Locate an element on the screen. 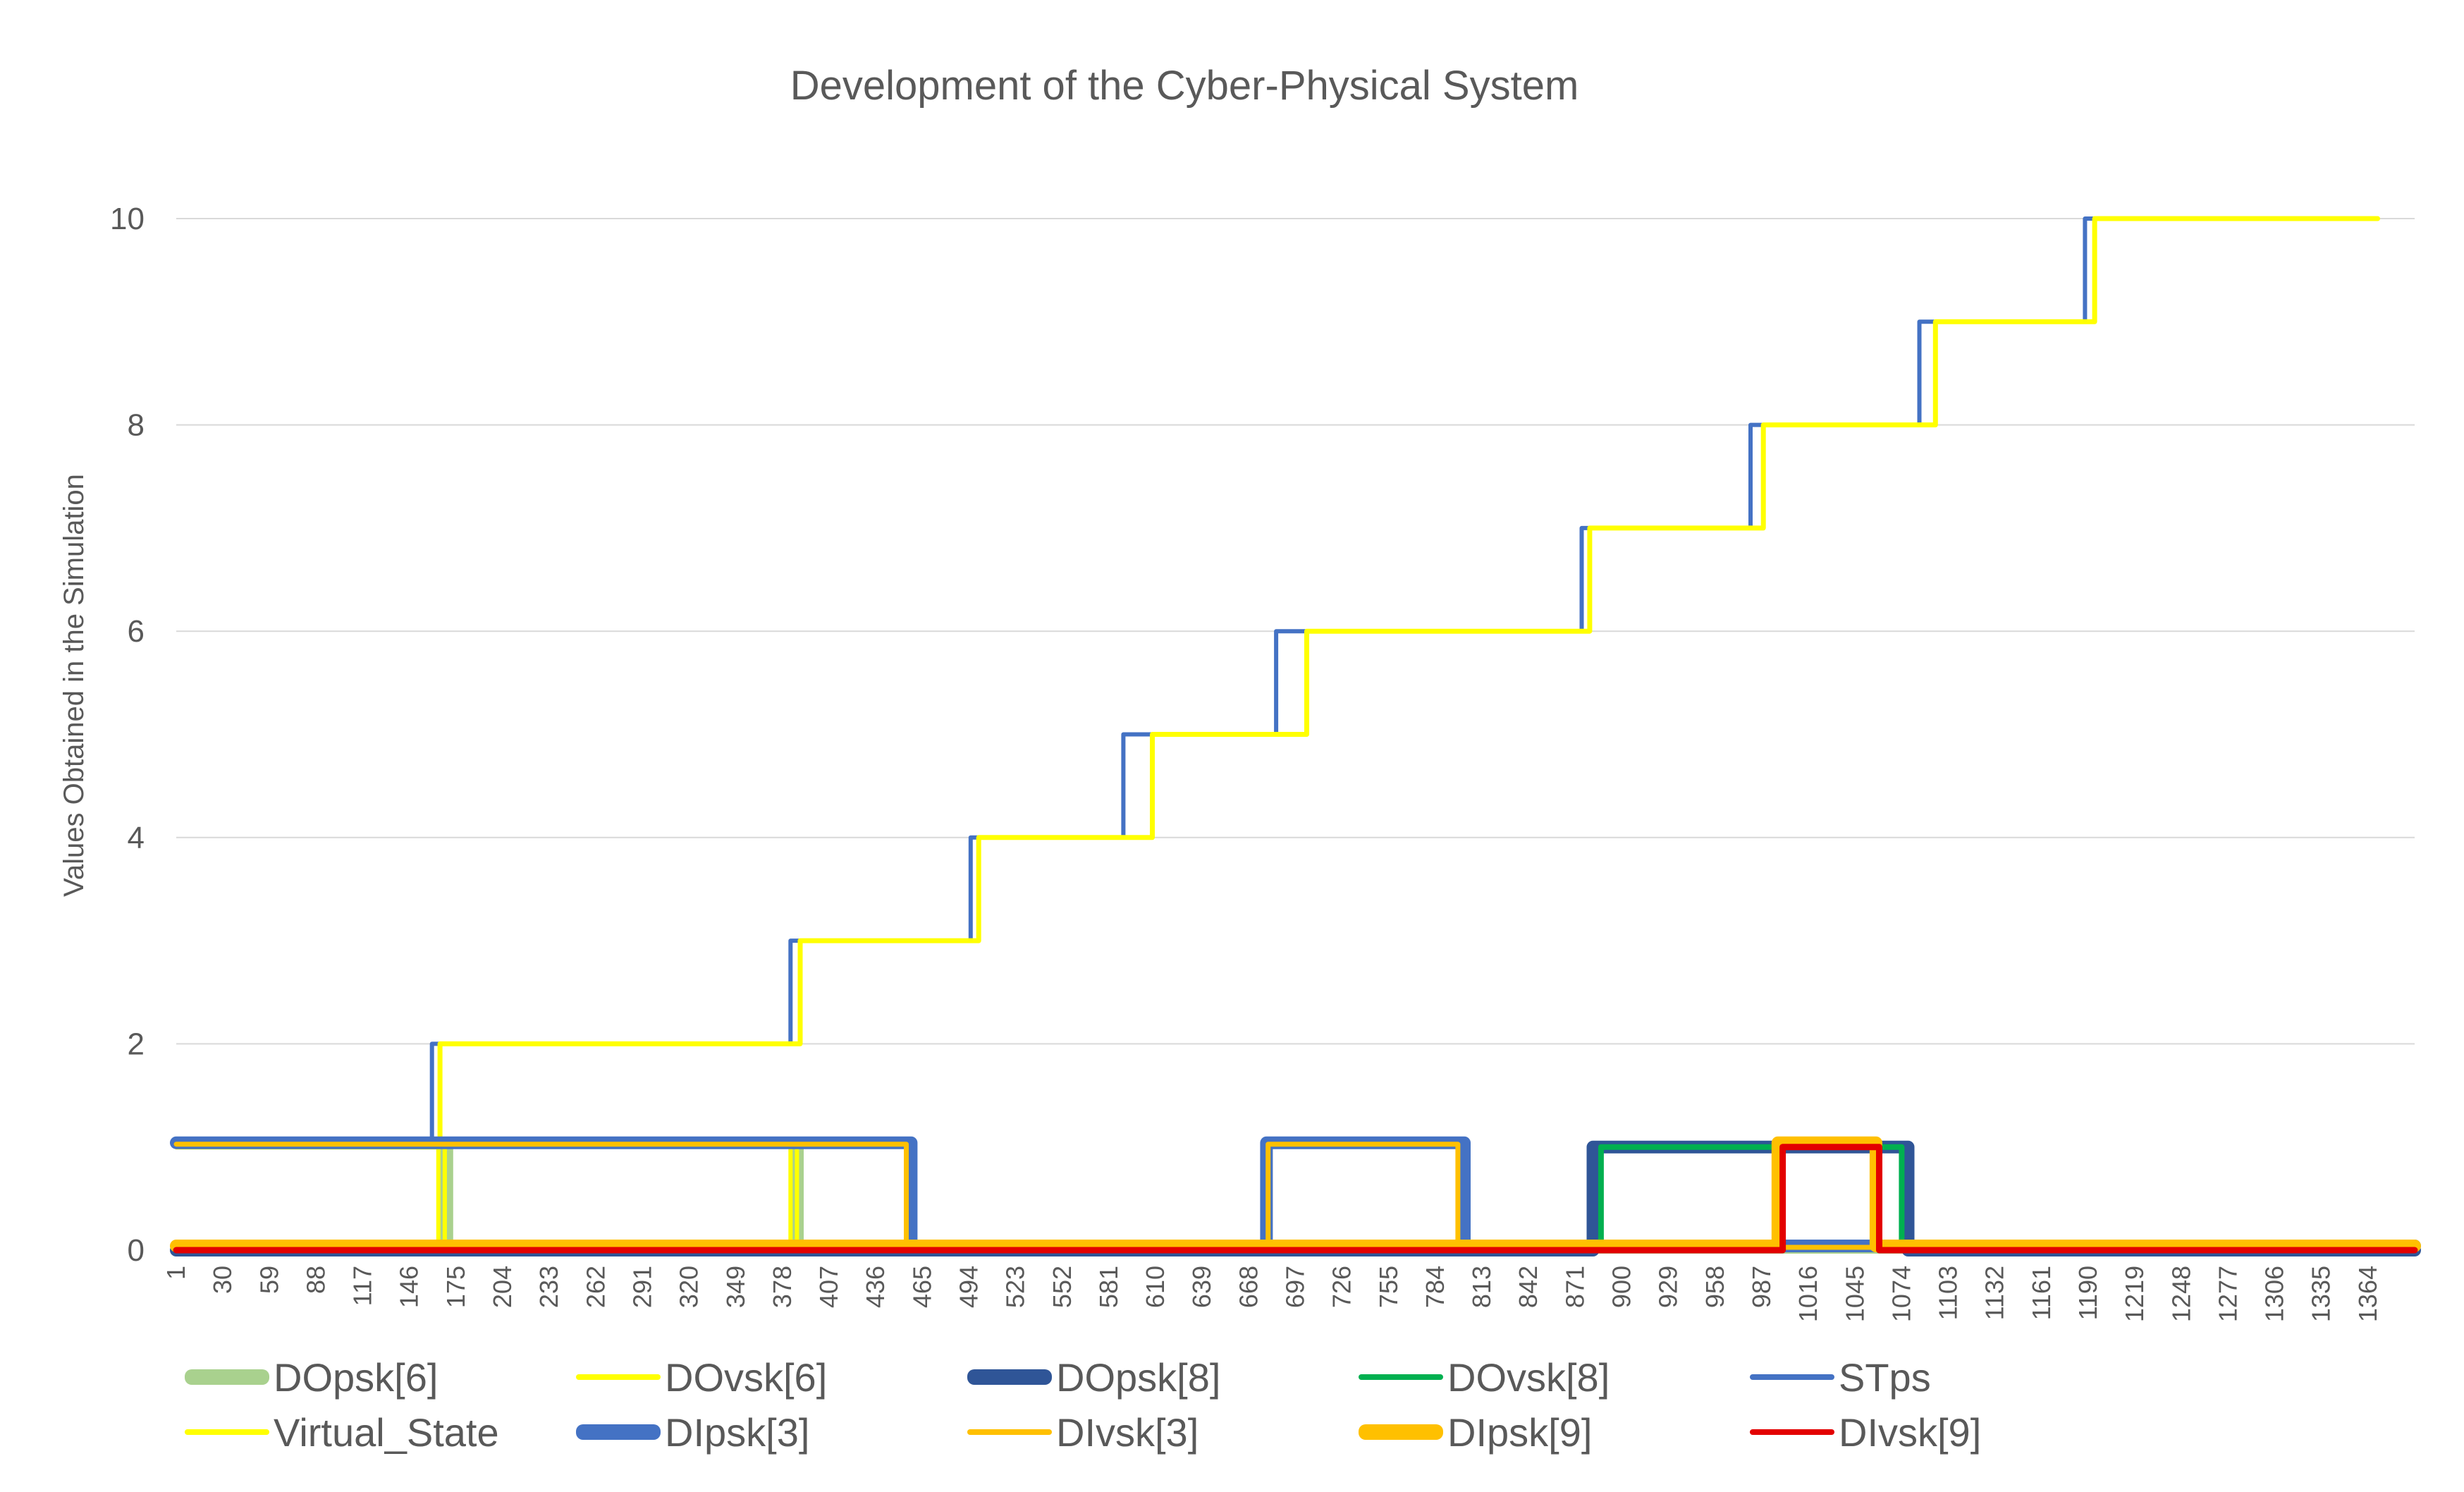 The height and width of the screenshot is (1492, 2464). x-tick-label: 958 is located at coordinates (1714, 1287).